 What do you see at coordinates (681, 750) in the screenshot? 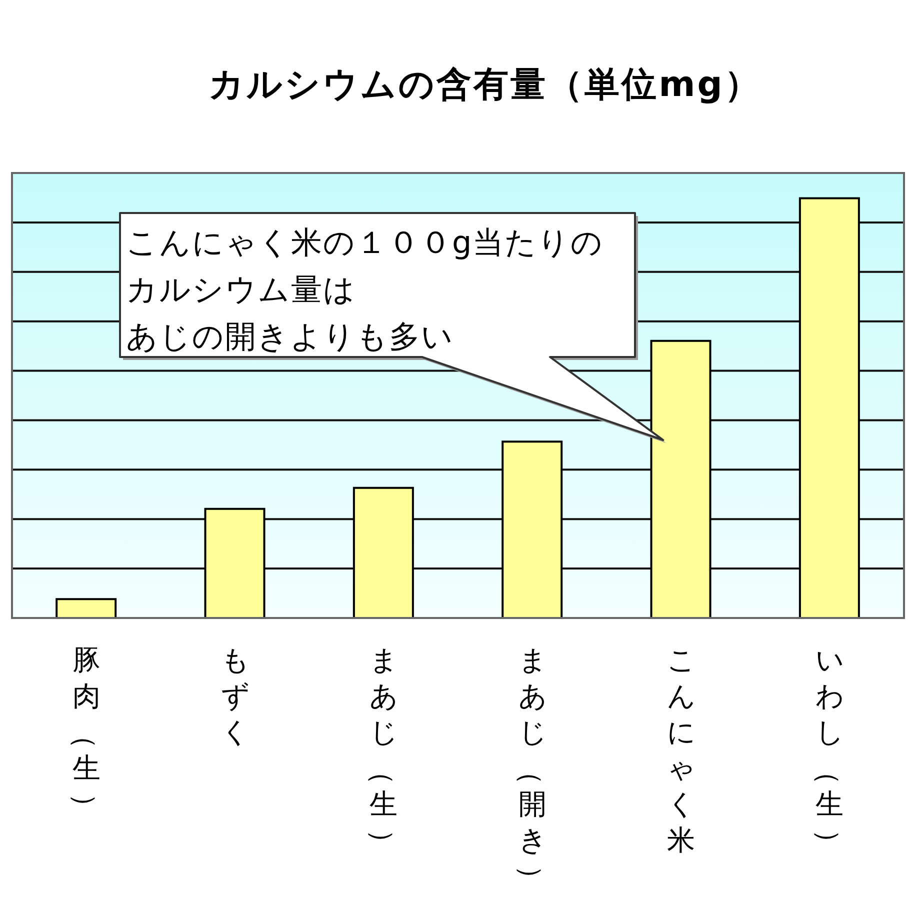
I see `x-tick-label: こんにゃく米` at bounding box center [681, 750].